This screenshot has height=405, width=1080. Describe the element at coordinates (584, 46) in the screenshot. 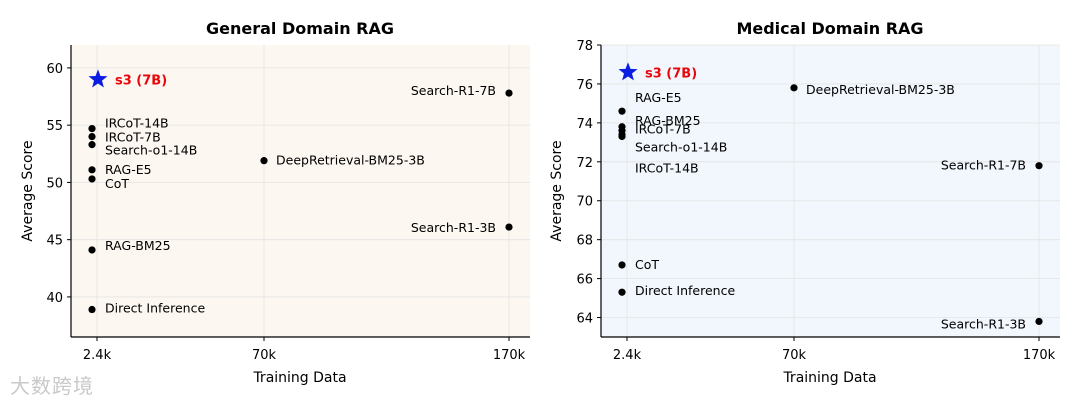

I see `y-tick-label: 78` at that location.